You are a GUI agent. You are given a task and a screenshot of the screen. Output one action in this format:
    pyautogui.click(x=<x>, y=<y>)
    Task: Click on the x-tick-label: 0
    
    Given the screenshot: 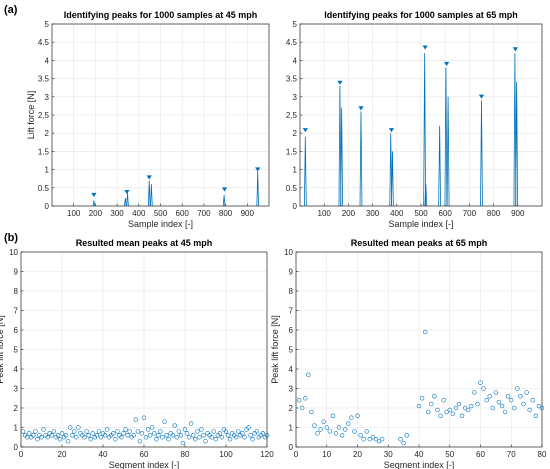 What is the action you would take?
    pyautogui.click(x=21, y=454)
    